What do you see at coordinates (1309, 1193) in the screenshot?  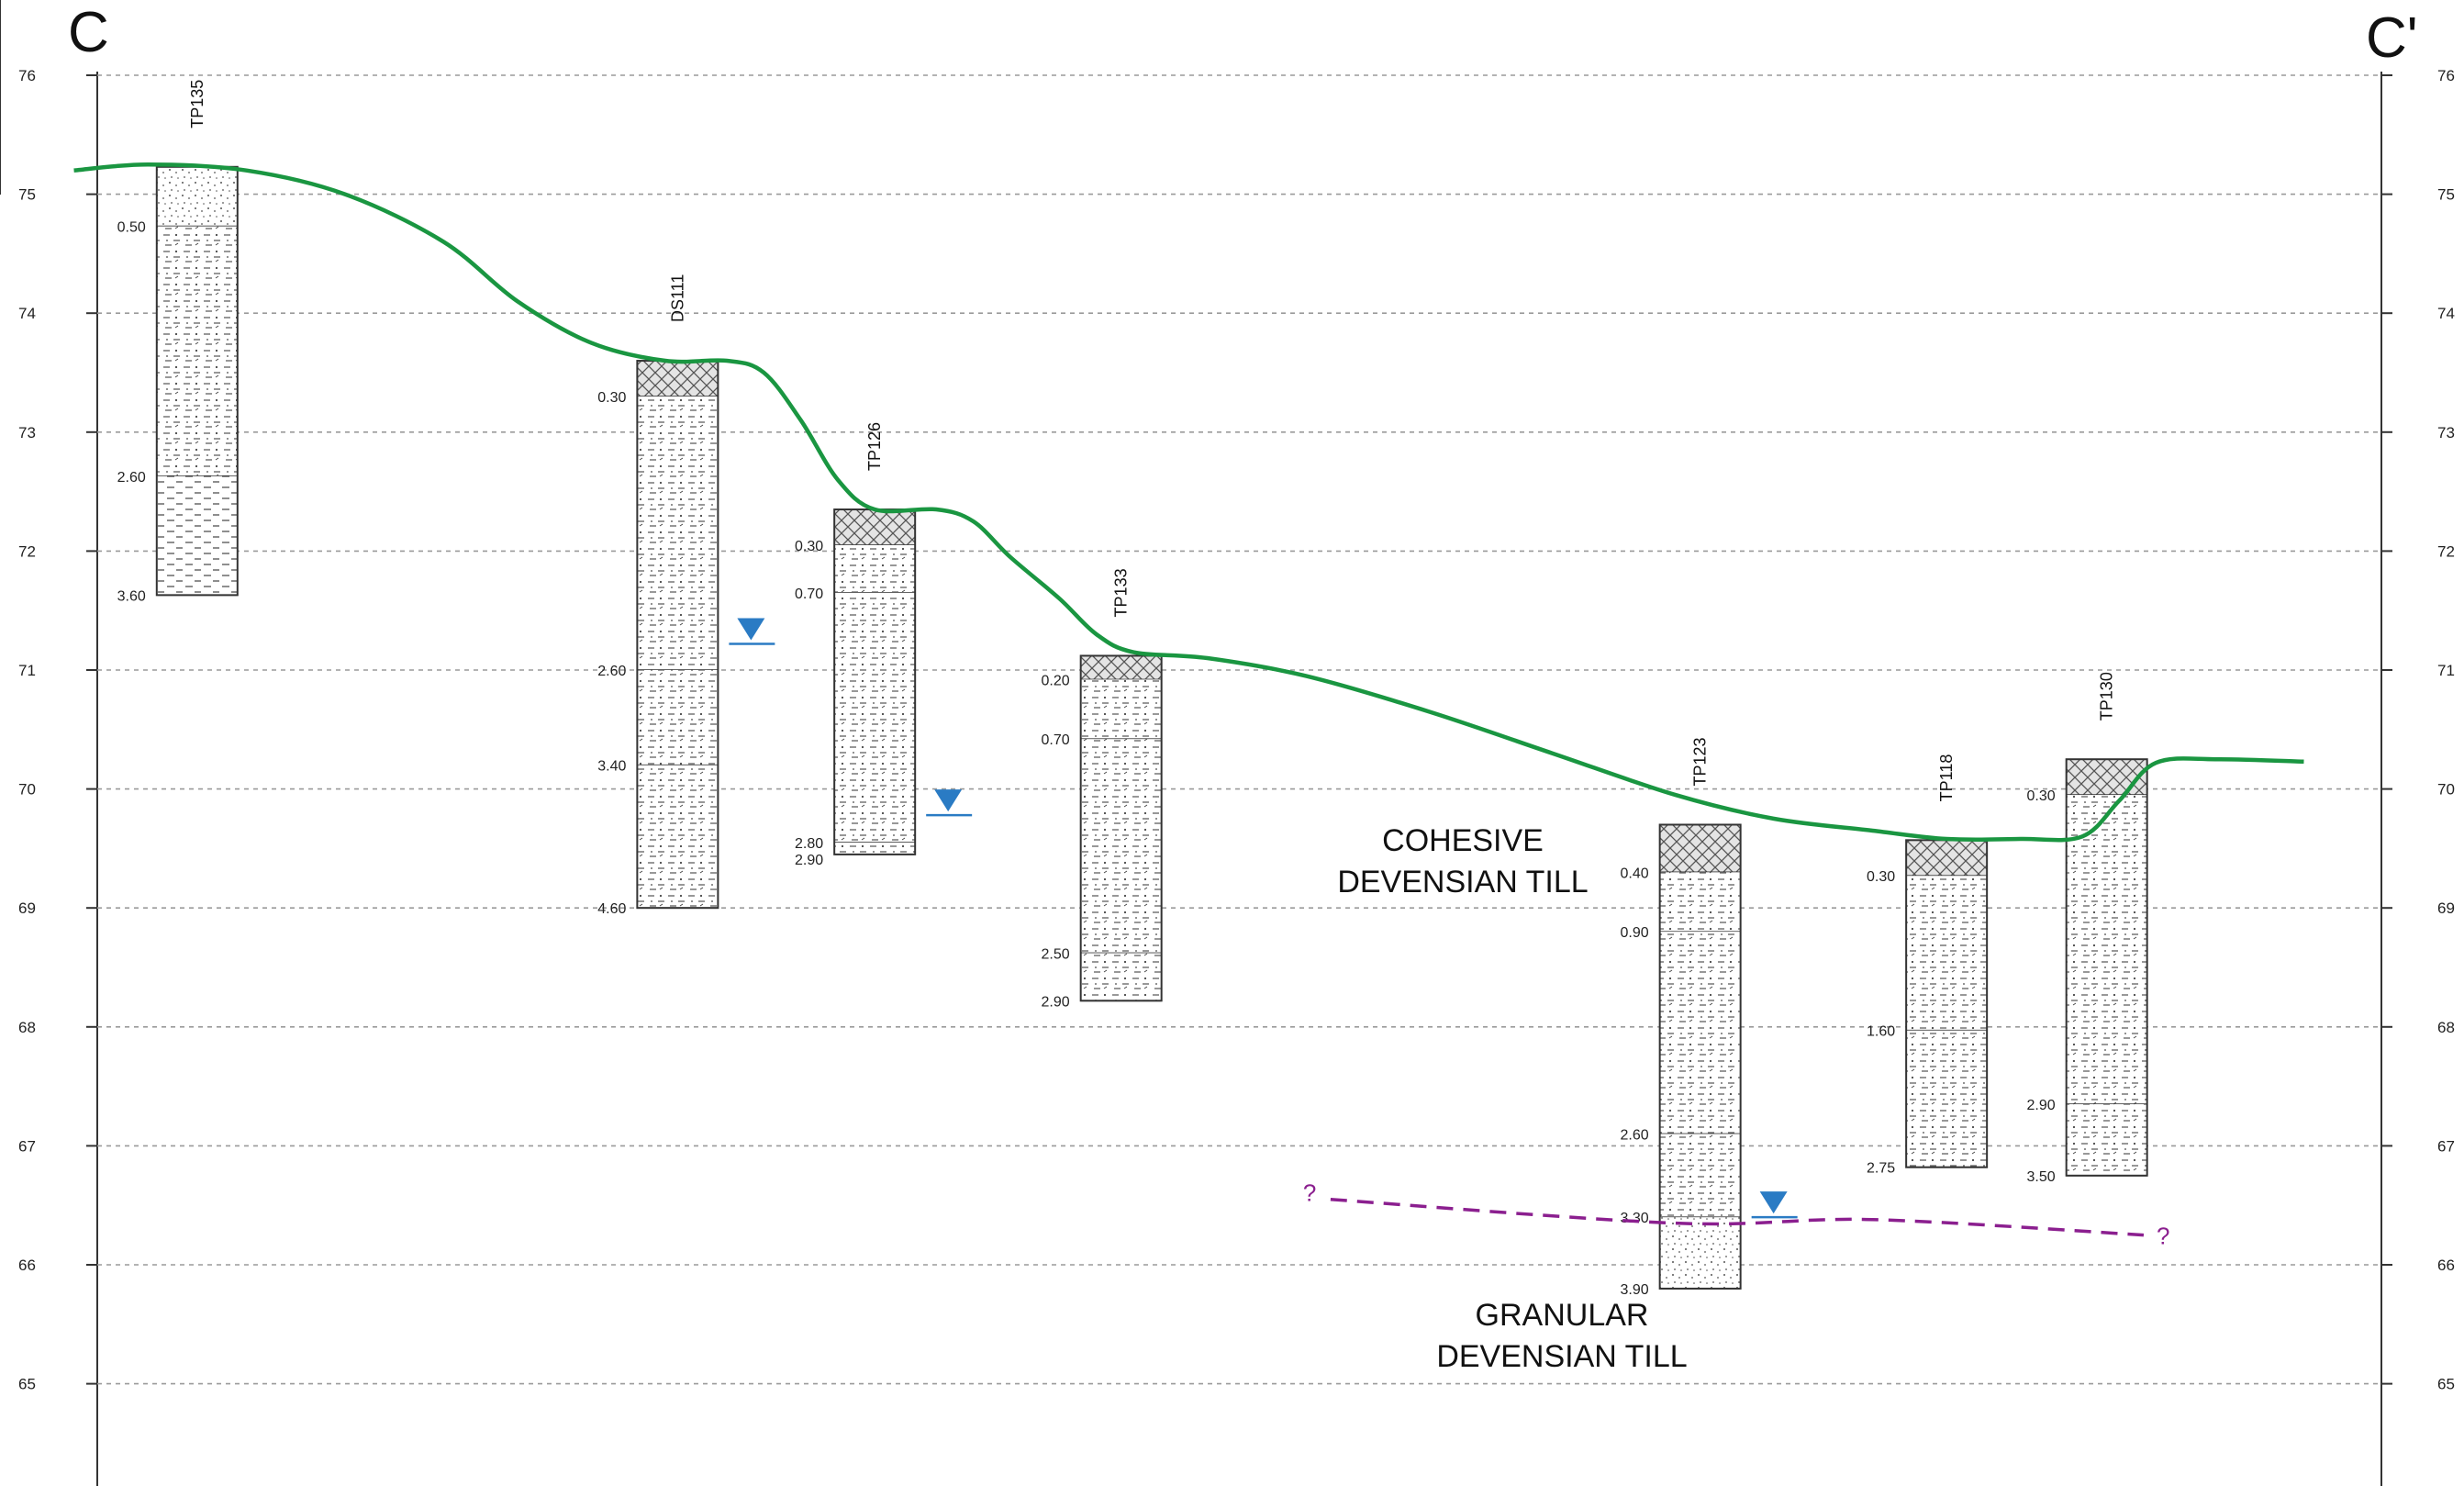 I see `boundary-query-left: ?` at bounding box center [1309, 1193].